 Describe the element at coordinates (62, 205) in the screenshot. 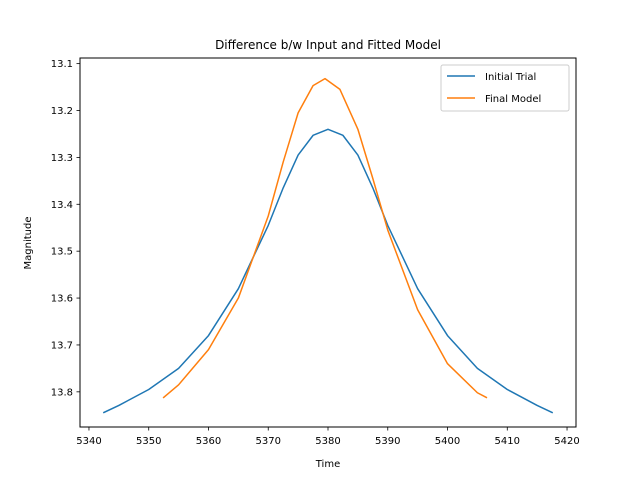

I see `y-tick-label: 13.4` at that location.